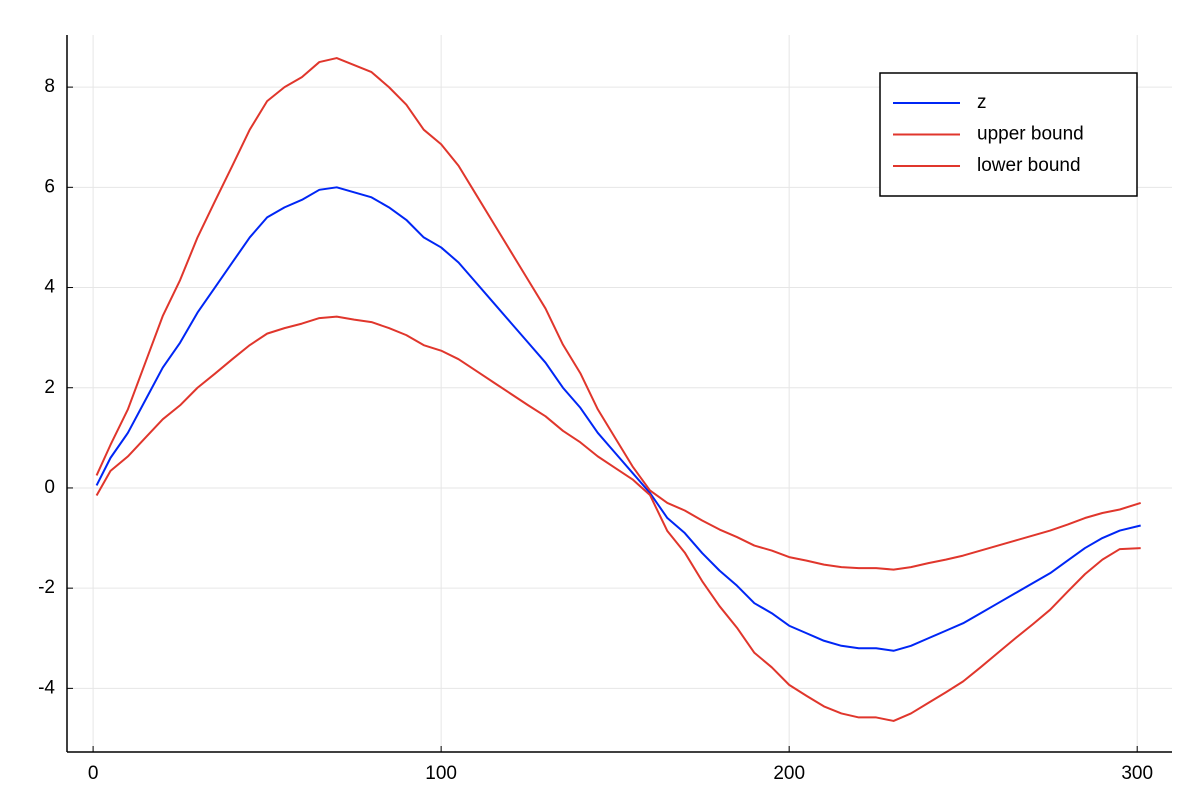 This screenshot has width=1196, height=808. What do you see at coordinates (1030, 134) in the screenshot?
I see `legend-label: upper bound` at bounding box center [1030, 134].